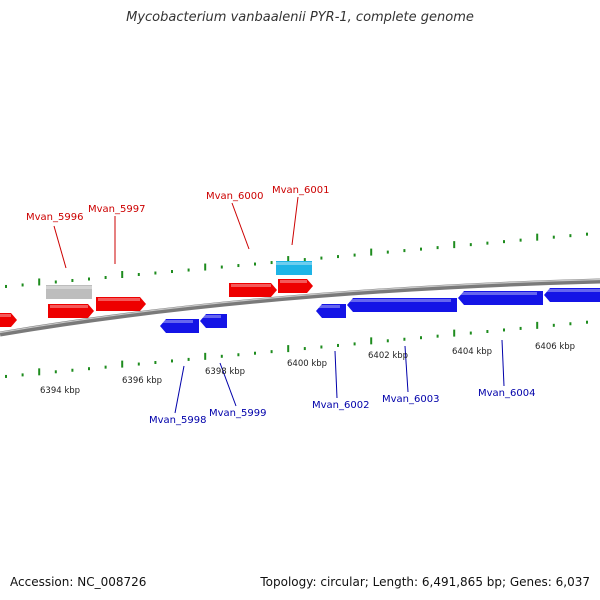 This screenshot has height=600, width=600. What do you see at coordinates (472, 352) in the screenshot?
I see `scale-label: 6404 kbp` at bounding box center [472, 352].